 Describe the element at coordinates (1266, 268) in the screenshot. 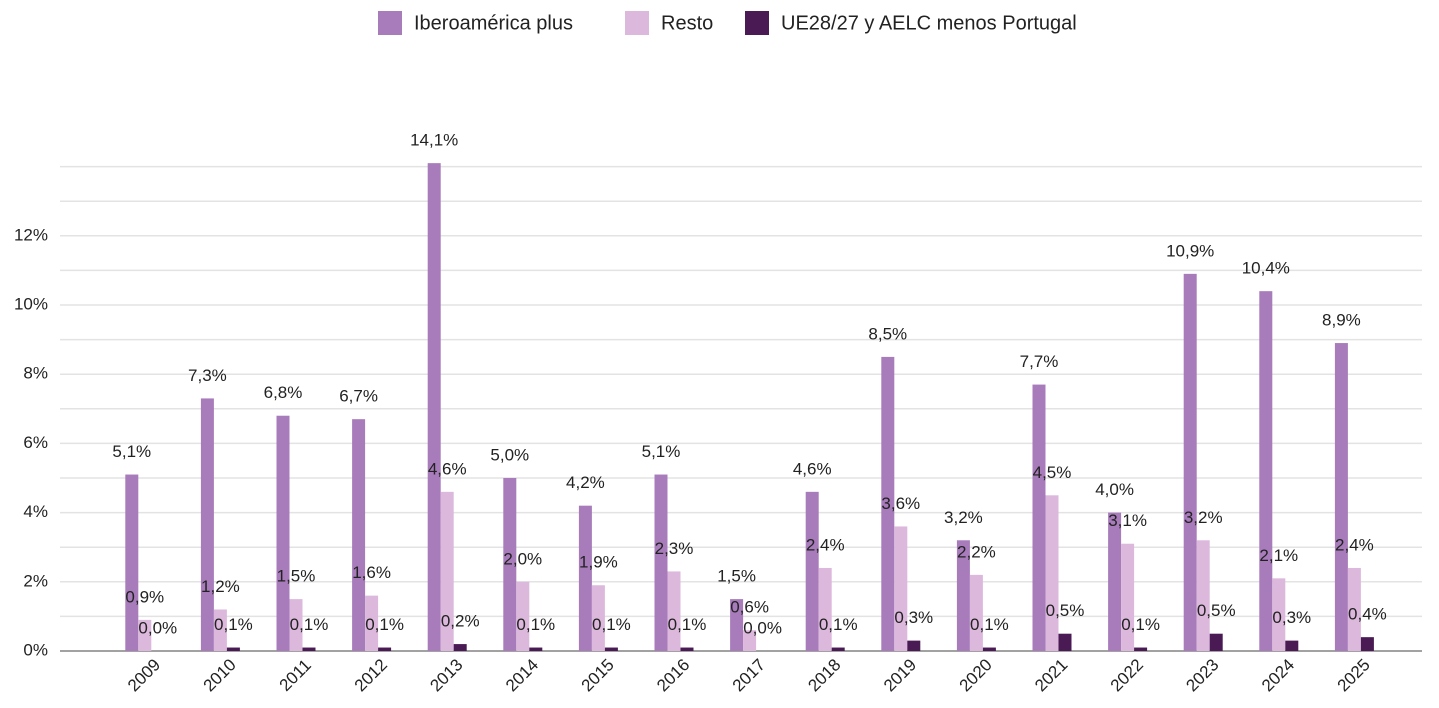

I see `data-label: 10,4%` at that location.